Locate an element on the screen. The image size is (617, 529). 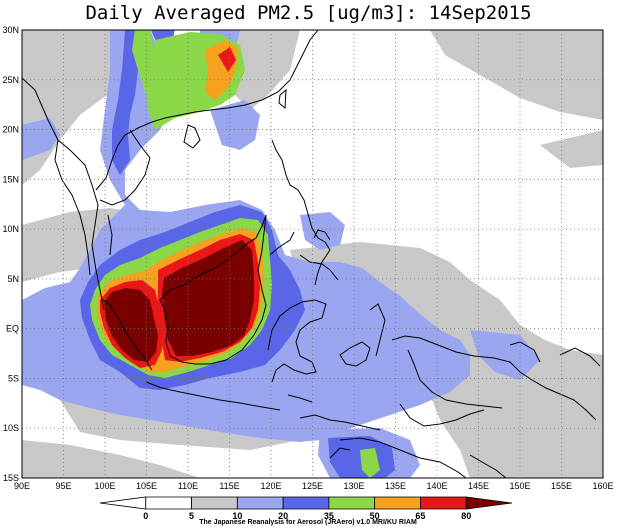
colorbar-label: 20 is located at coordinates (283, 516).